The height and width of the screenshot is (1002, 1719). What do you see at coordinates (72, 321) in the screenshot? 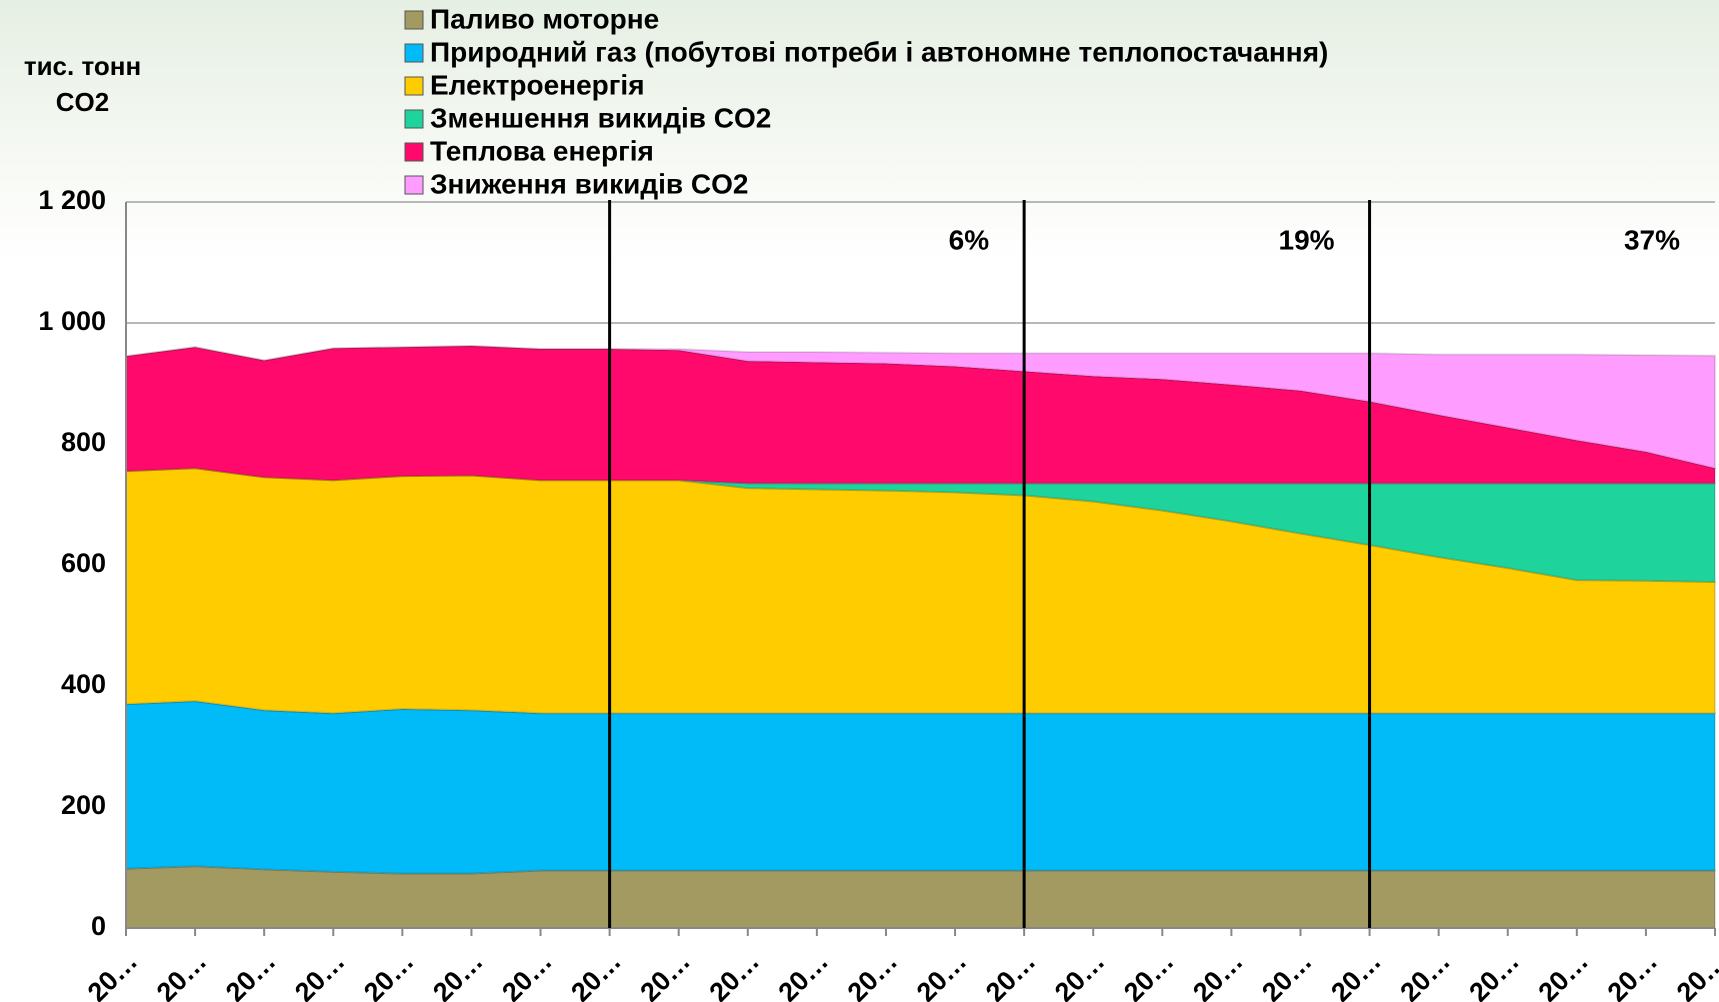
I see `y-tick-label: 1 000` at bounding box center [72, 321].